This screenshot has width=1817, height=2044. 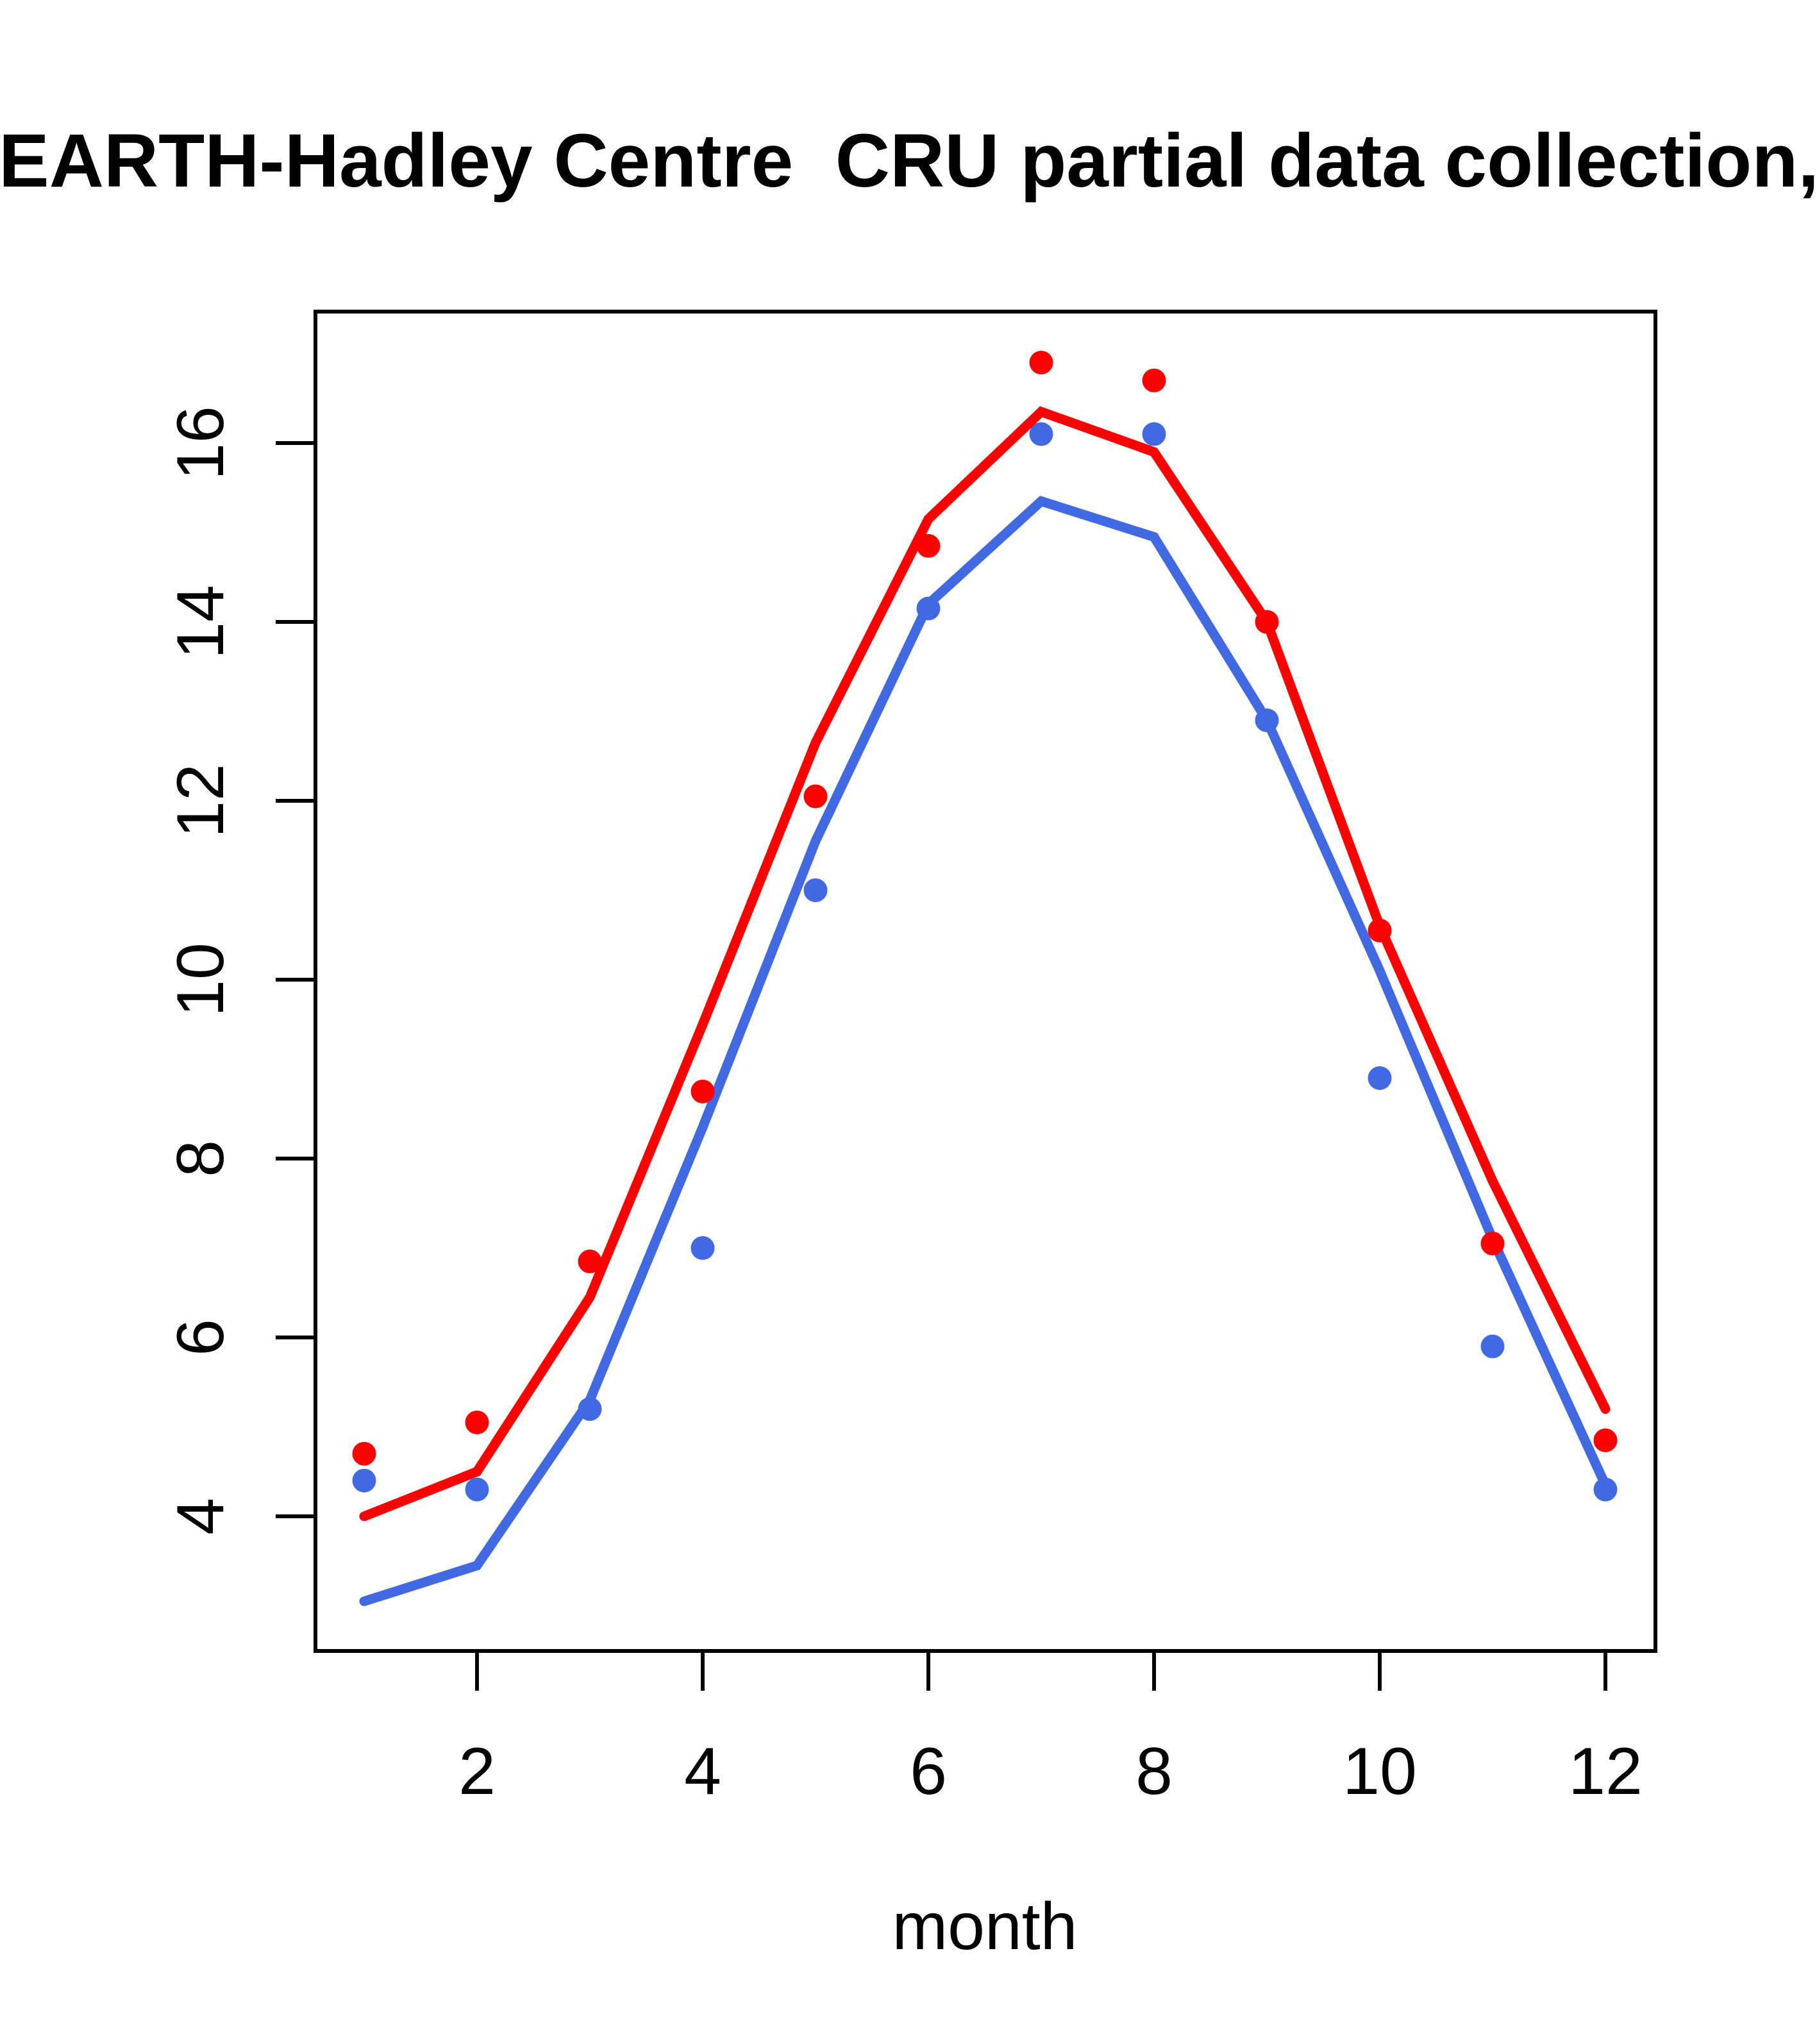 What do you see at coordinates (477, 1772) in the screenshot?
I see `x-tick-label: 2` at bounding box center [477, 1772].